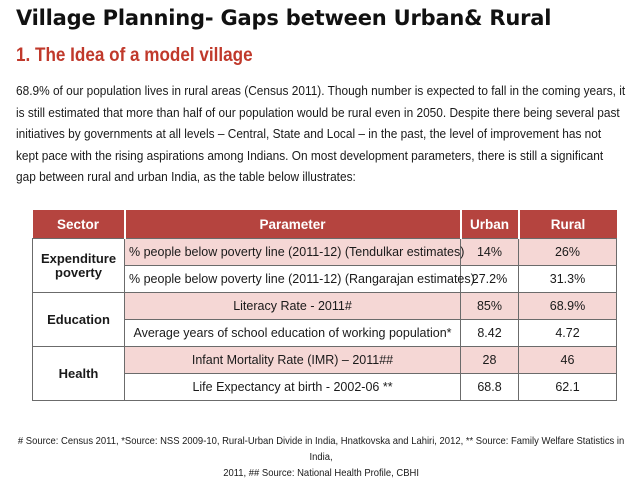 Image resolution: width=638 pixels, height=481 pixels. What do you see at coordinates (489, 252) in the screenshot?
I see `urban-cell: 14%` at bounding box center [489, 252].